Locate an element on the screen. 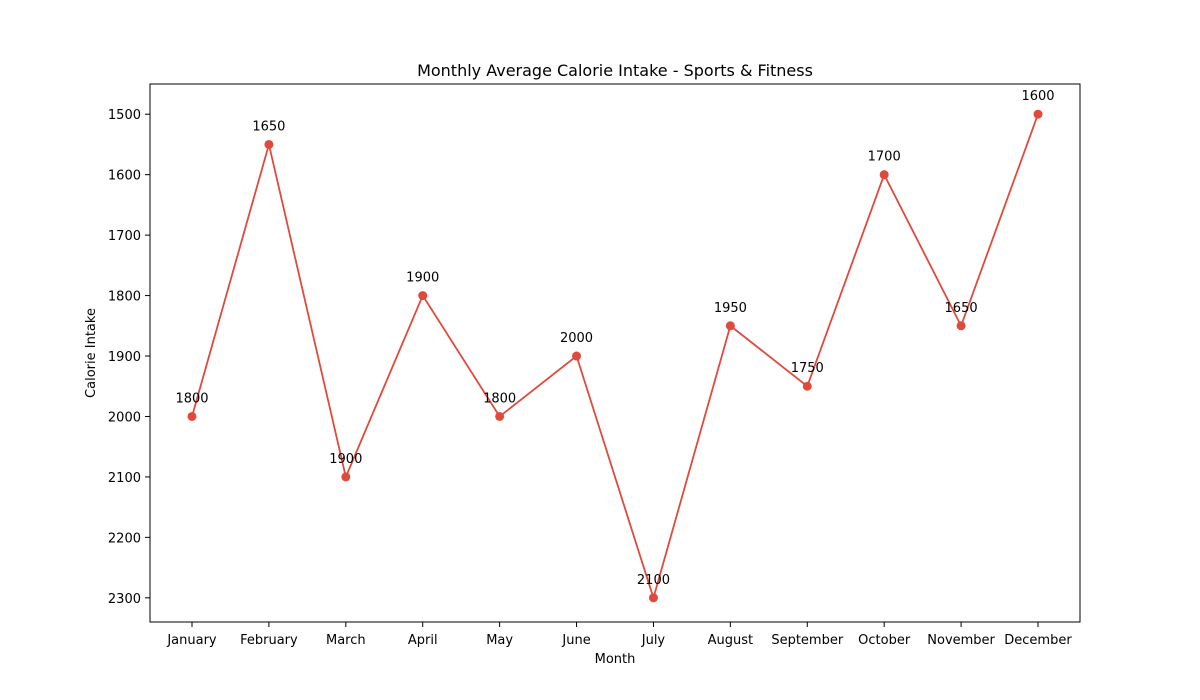  y-tick-label: 1800 is located at coordinates (124, 297).